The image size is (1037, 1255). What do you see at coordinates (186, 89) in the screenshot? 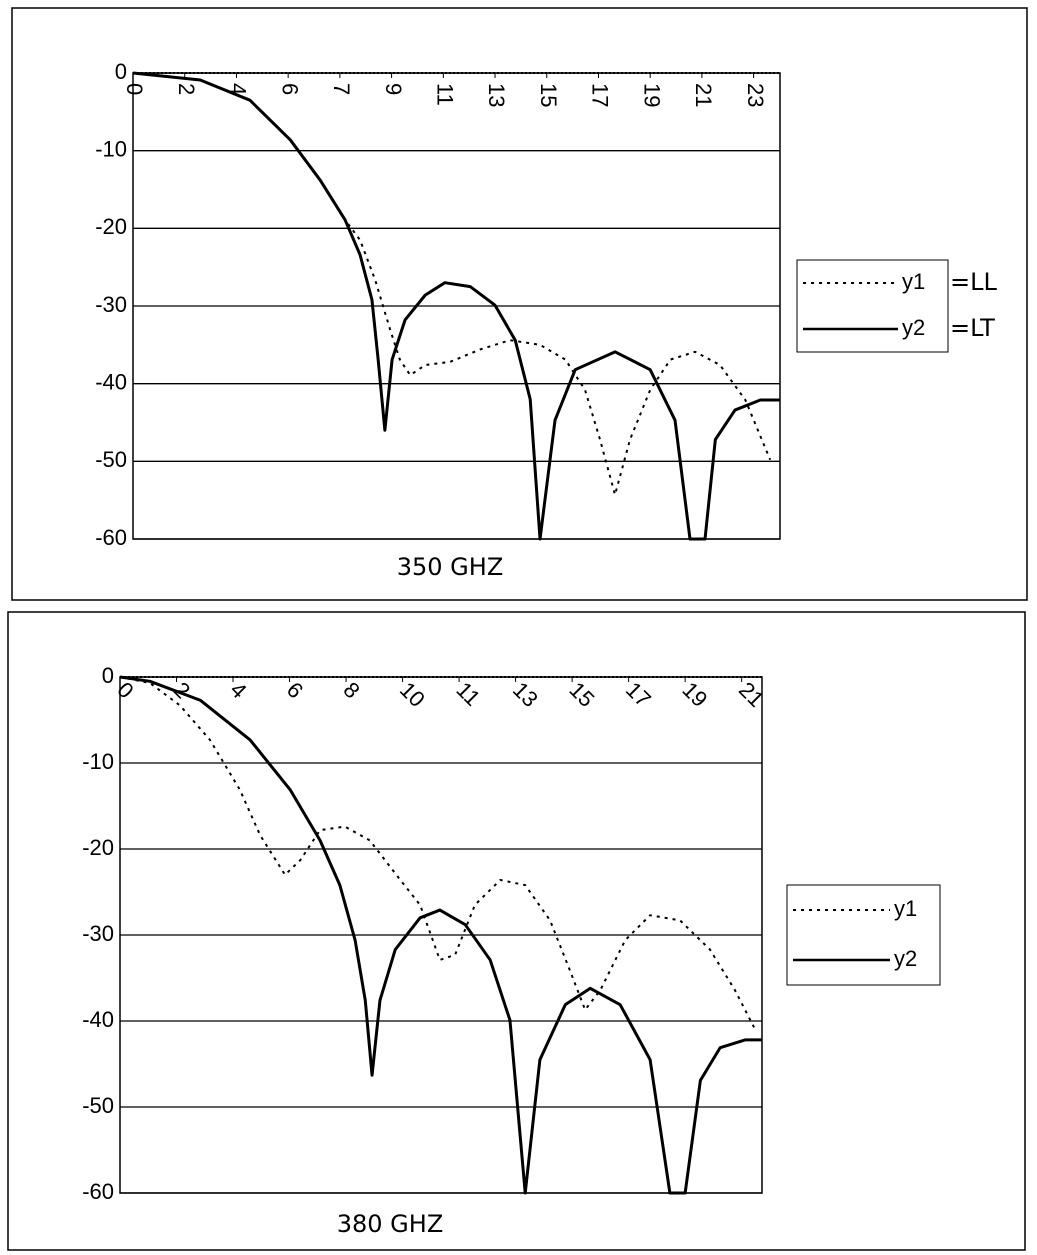
I see `x-tick-label: 2` at bounding box center [186, 89].